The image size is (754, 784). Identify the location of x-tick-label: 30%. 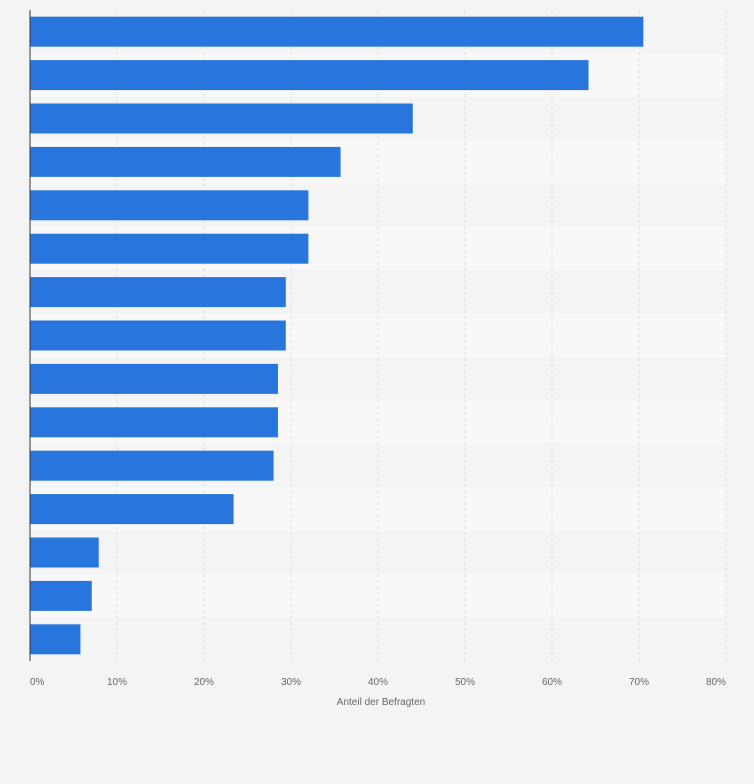
(291, 682).